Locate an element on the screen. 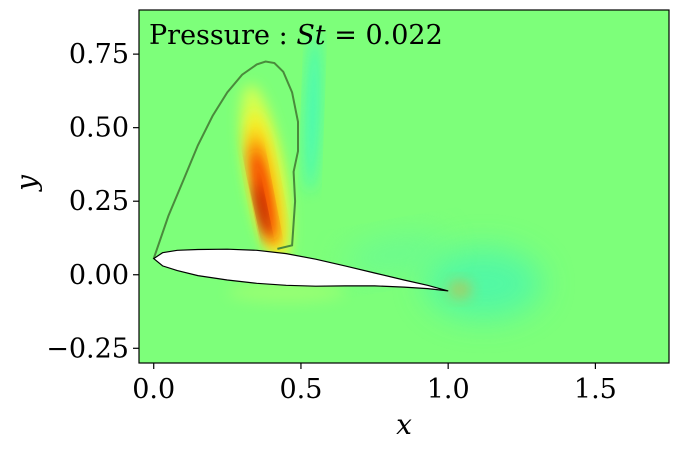 This screenshot has height=452, width=678. lower-surface-lightspot is located at coordinates (286, 292).